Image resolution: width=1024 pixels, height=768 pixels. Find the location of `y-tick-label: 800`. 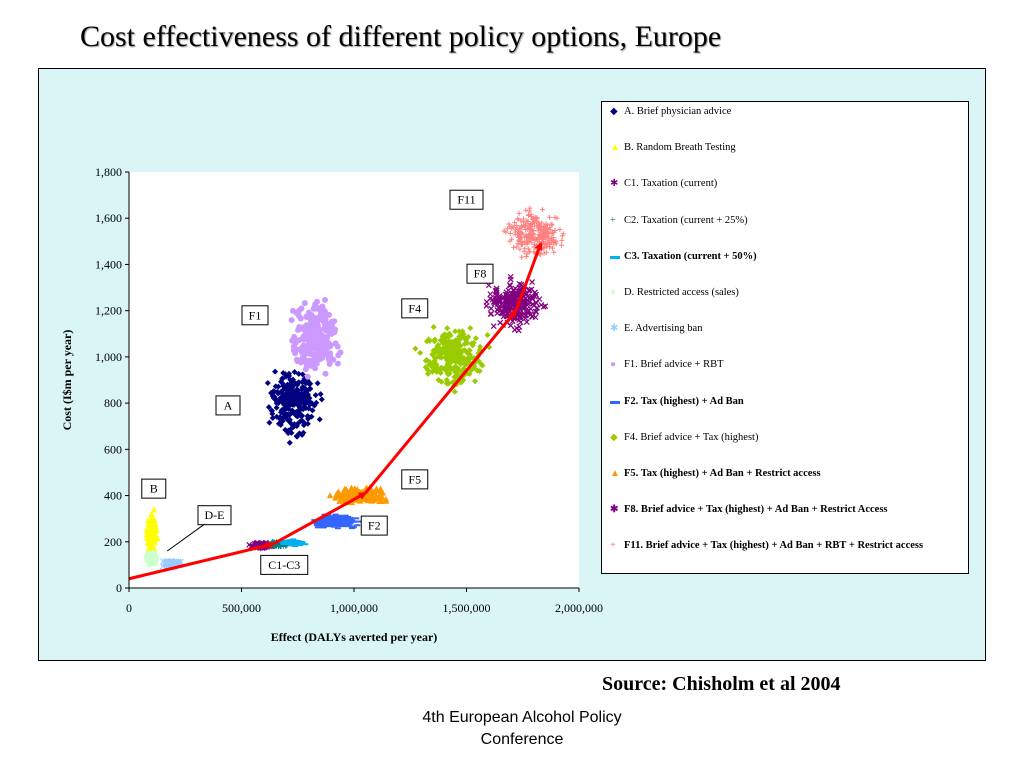

y-tick-label: 800 is located at coordinates (113, 403).